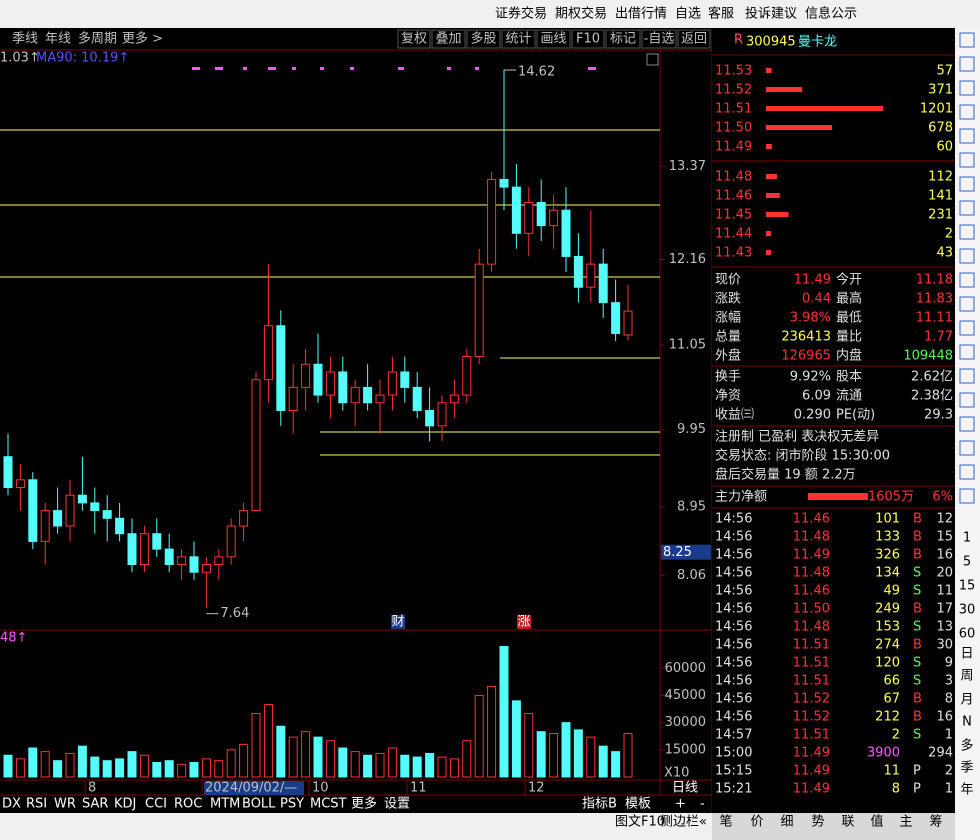  Describe the element at coordinates (640, 822) in the screenshot. I see `footer-link: 图文F10` at that location.